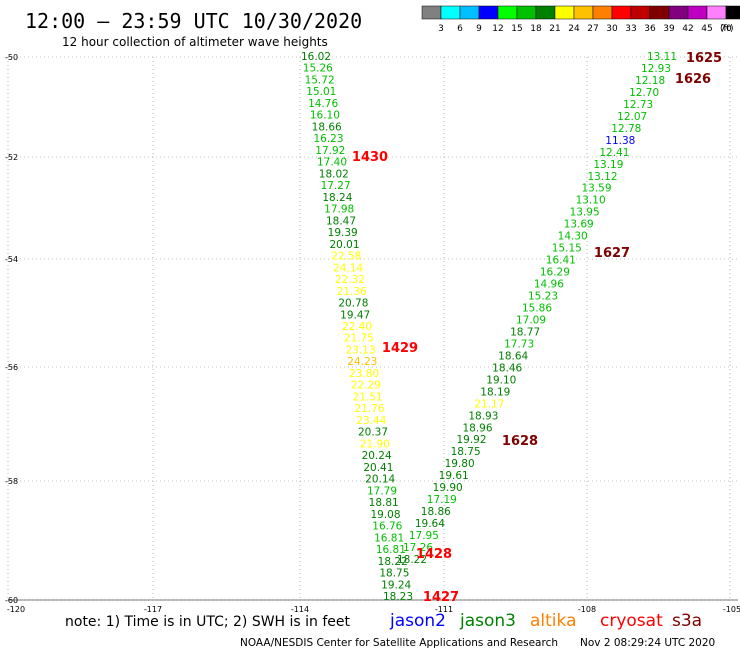 Image resolution: width=740 pixels, height=650 pixels. Describe the element at coordinates (662, 57) in the screenshot. I see `wave-height-value: 13.11` at that location.